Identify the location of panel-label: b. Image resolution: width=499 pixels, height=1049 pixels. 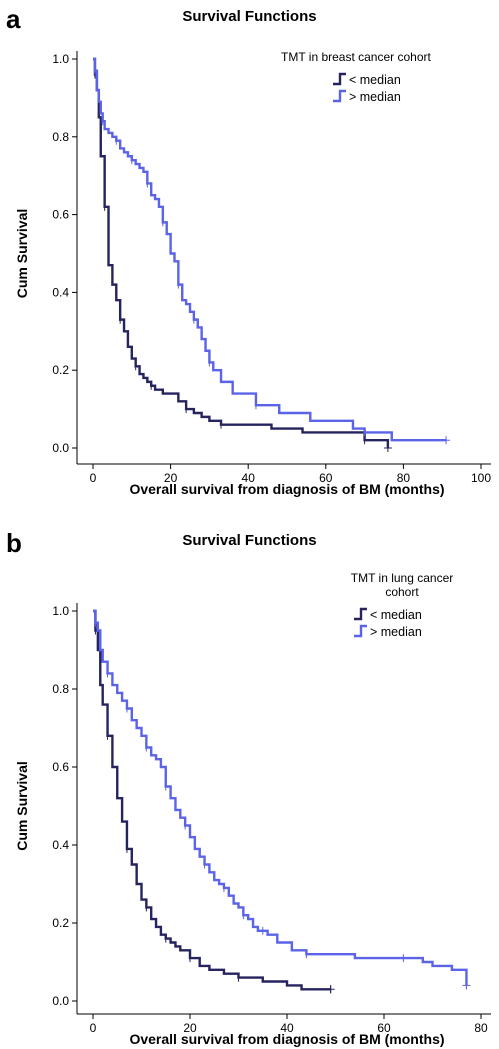
(14, 543).